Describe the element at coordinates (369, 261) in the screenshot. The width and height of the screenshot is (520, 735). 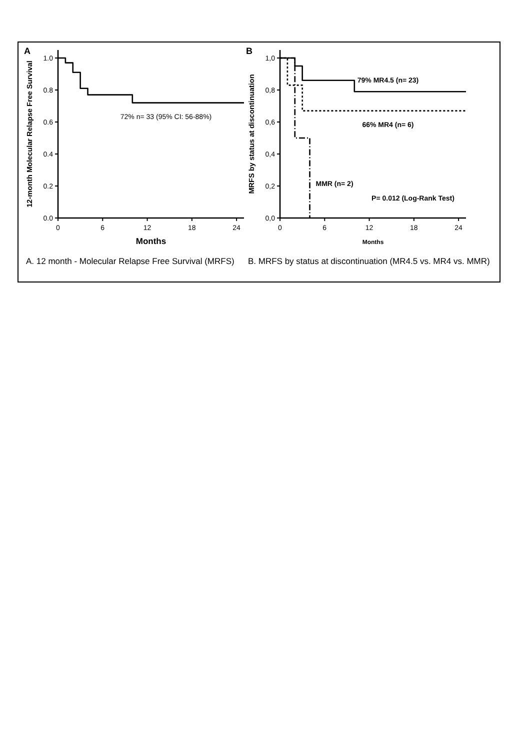
I see `text: B. MRFS by status at discontinuation (MR4.5 vs. MR4 vs. MMR)` at that location.